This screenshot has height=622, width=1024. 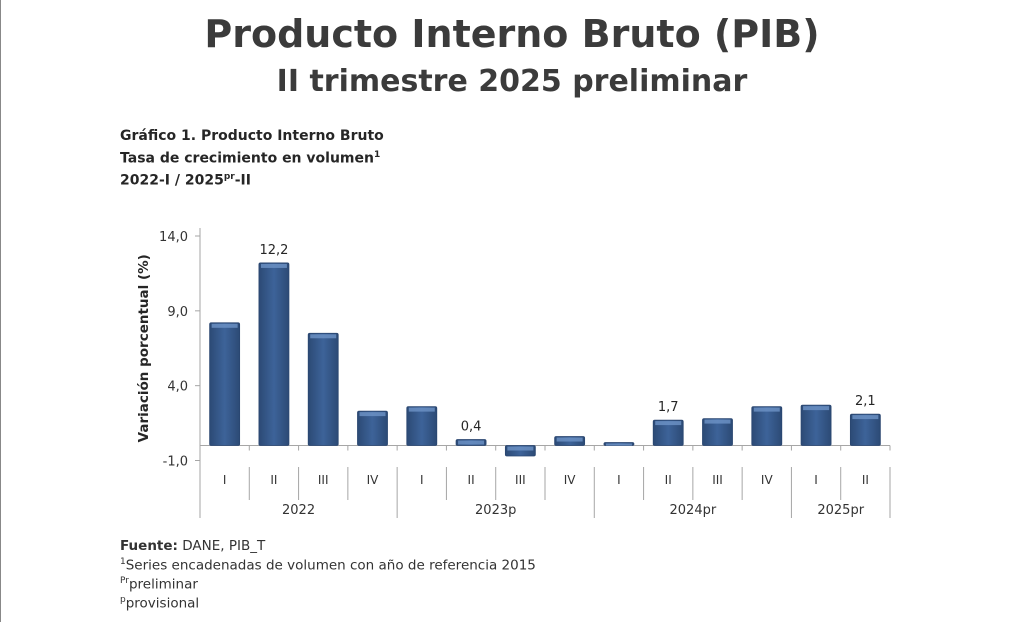 I want to click on x-group-label: 2024pr, so click(x=693, y=510).